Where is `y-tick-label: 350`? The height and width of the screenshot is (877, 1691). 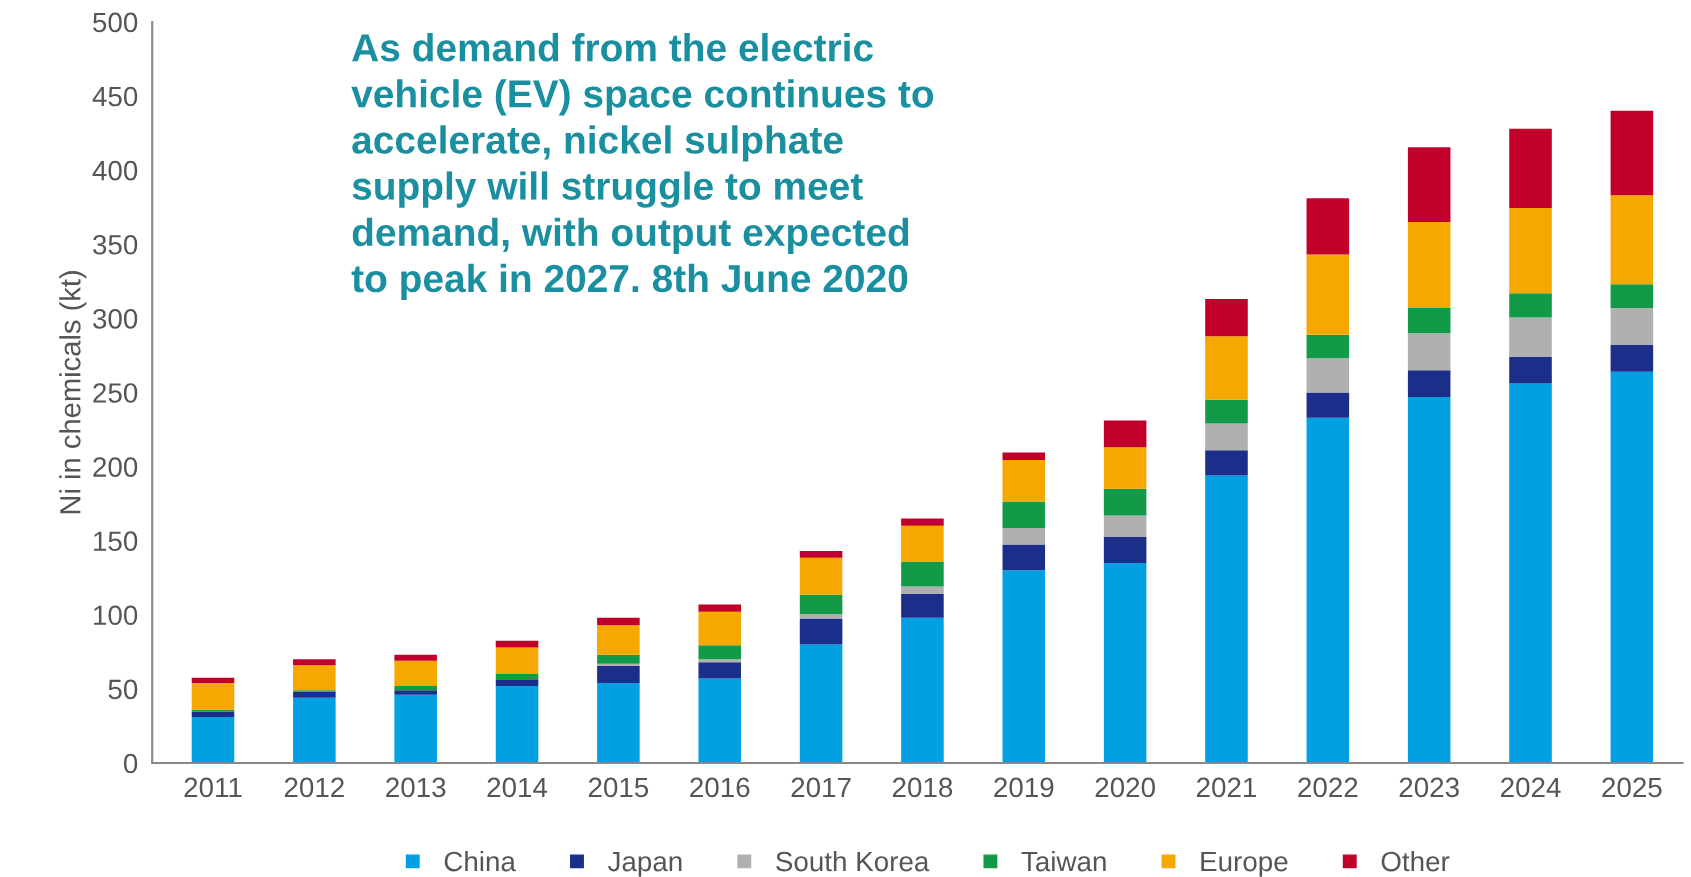 y-tick-label: 350 is located at coordinates (115, 244).